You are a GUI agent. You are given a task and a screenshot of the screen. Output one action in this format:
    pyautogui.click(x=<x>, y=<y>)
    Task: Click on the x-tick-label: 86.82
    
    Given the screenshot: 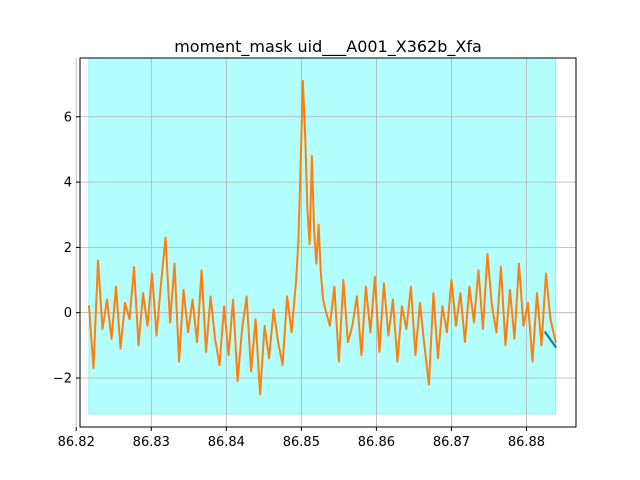 What is the action you would take?
    pyautogui.click(x=76, y=442)
    